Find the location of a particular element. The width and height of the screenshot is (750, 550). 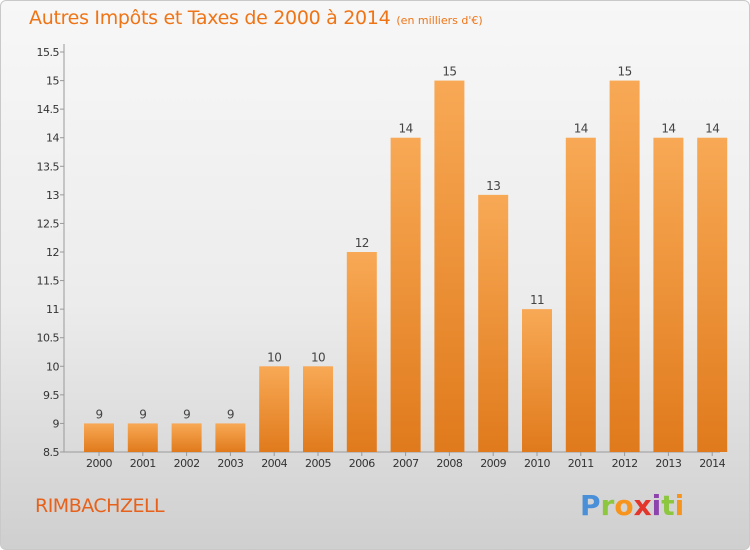

chart-subtitle: (en milliers d'€) is located at coordinates (439, 20).